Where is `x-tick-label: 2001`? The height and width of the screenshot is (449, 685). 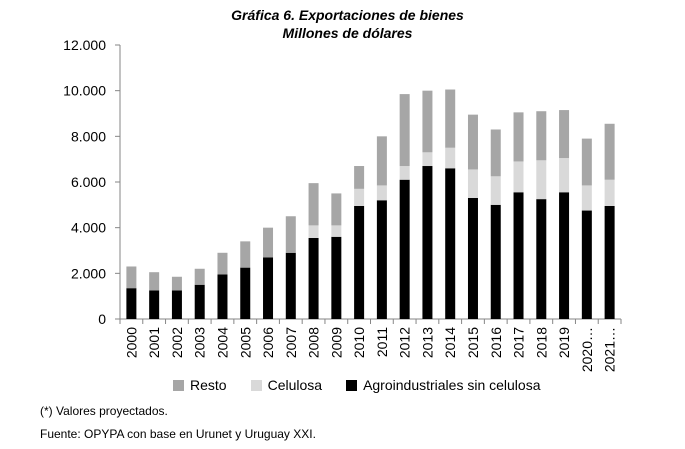
x-tick-label: 2001 is located at coordinates (154, 342).